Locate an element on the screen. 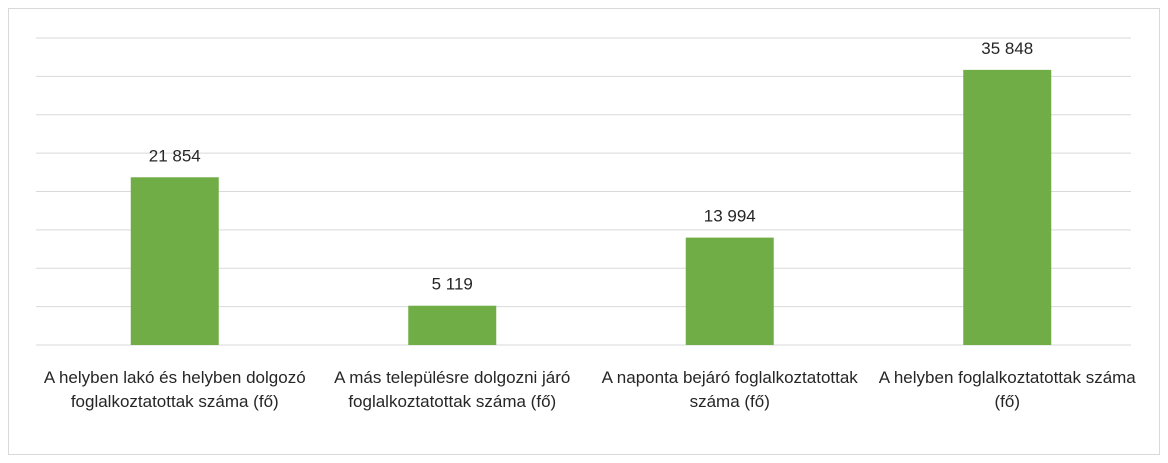 This screenshot has height=463, width=1168. data-label: 5 119 is located at coordinates (452, 284).